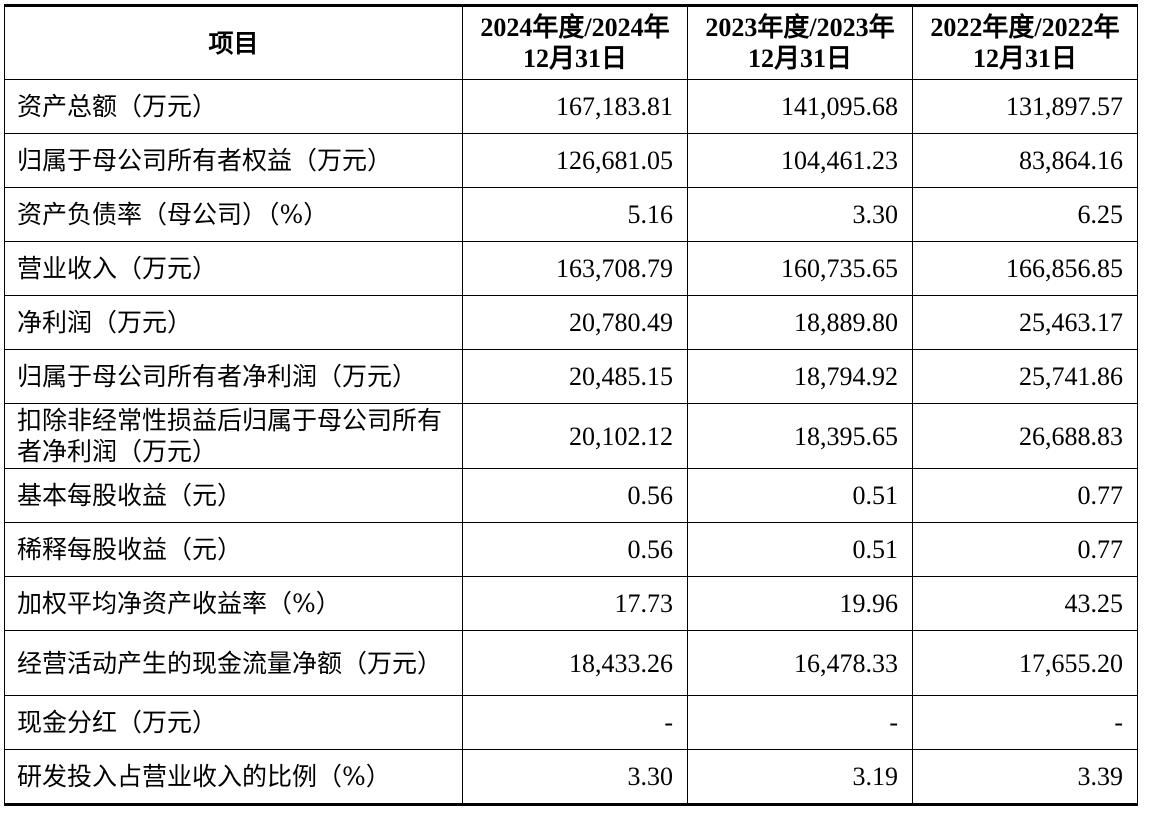 This screenshot has width=1150, height=830. I want to click on cell-2022: 43.25, so click(1025, 603).